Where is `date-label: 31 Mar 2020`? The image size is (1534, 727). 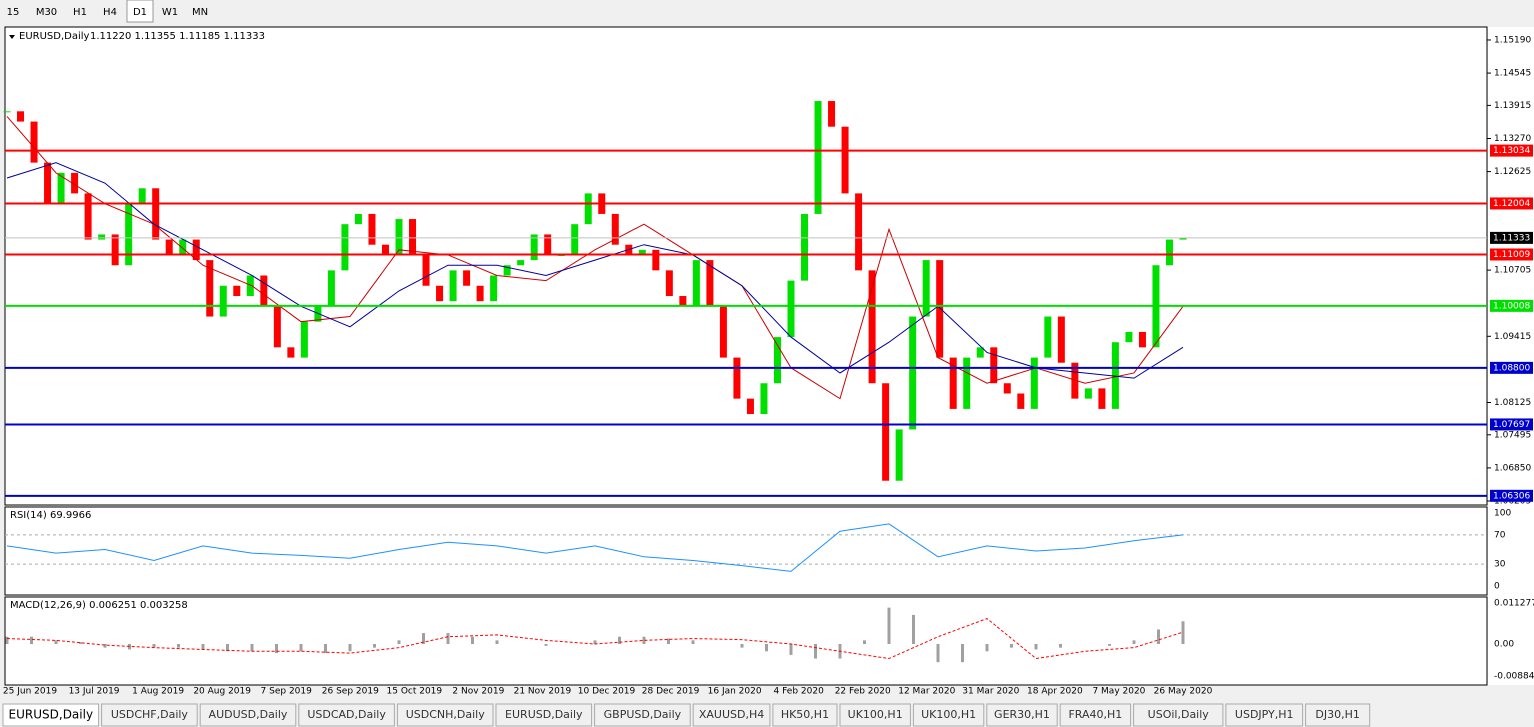
date-label: 31 Mar 2020 is located at coordinates (990, 692).